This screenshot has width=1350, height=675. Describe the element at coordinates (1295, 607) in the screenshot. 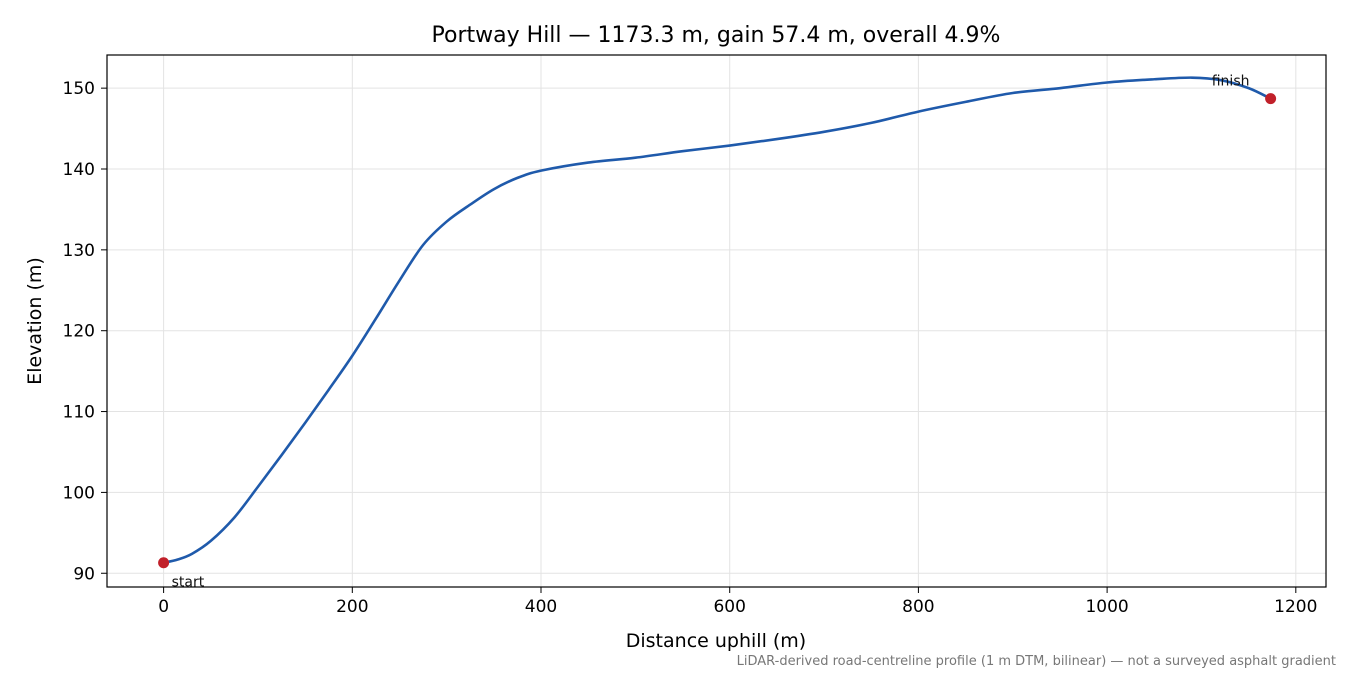

I see `x-tick-label: 1200` at that location.